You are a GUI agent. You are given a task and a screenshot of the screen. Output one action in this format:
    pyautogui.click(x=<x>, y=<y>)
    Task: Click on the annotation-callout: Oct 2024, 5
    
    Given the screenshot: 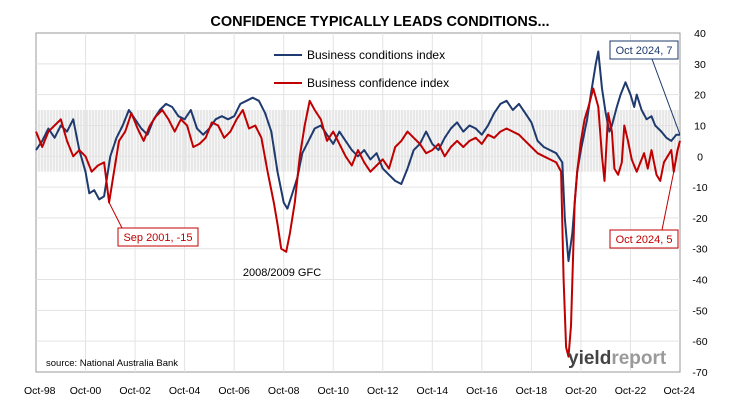 What is the action you would take?
    pyautogui.click(x=645, y=194)
    